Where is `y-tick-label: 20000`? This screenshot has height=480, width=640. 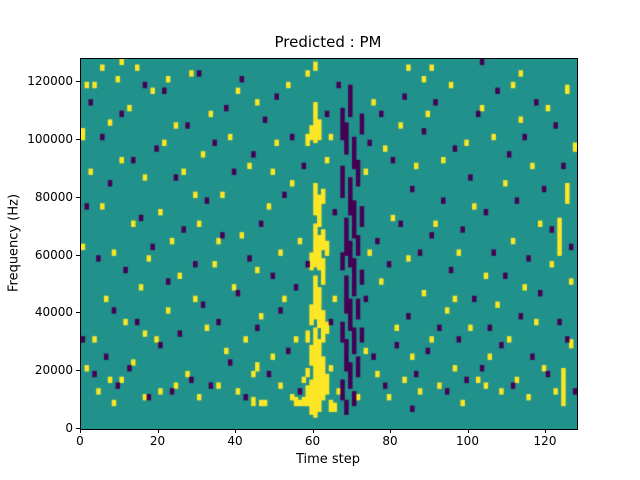
y-tick-label: 20000 is located at coordinates (53, 370).